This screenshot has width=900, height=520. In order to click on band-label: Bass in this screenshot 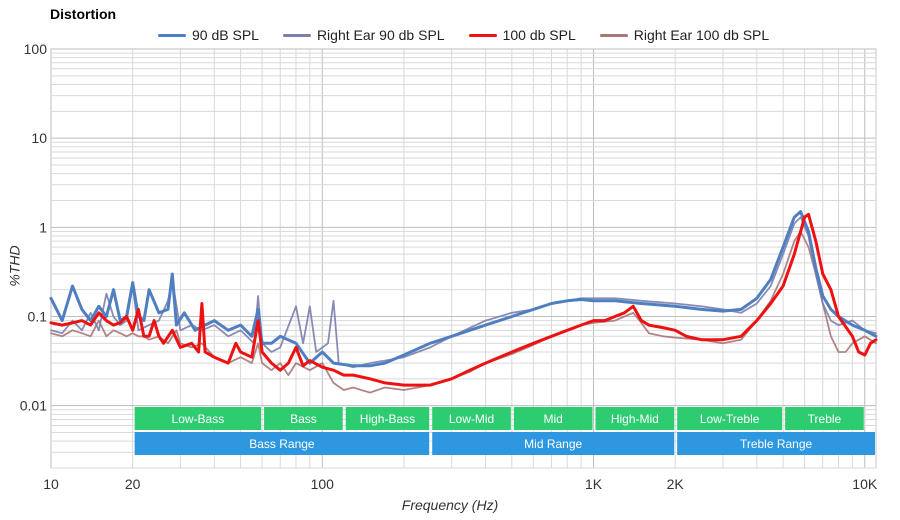, I will do `click(303, 419)`.